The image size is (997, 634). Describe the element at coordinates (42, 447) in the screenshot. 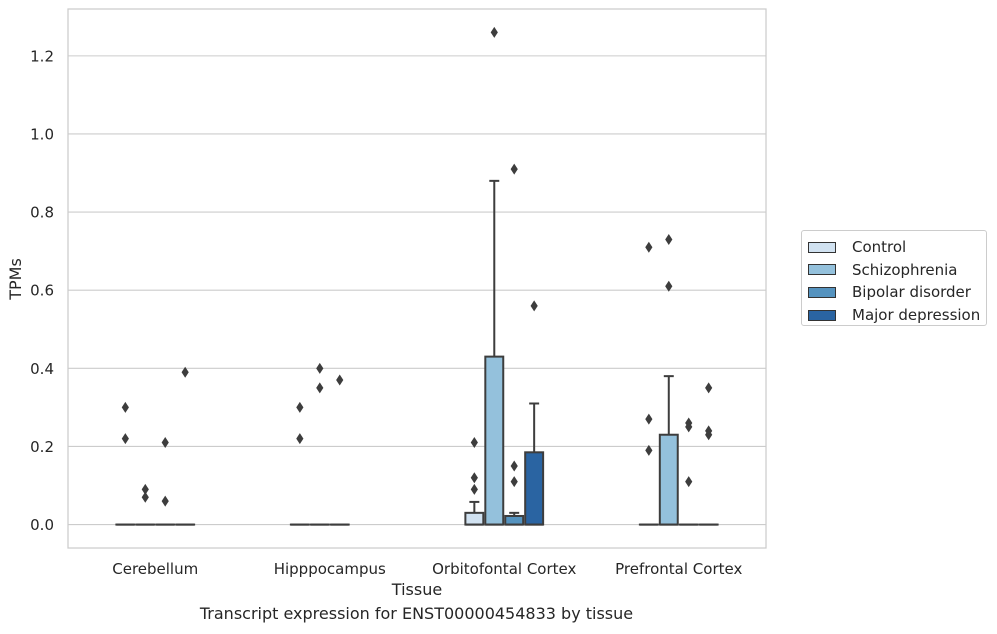

I see `y-tick-label: 0.2` at that location.